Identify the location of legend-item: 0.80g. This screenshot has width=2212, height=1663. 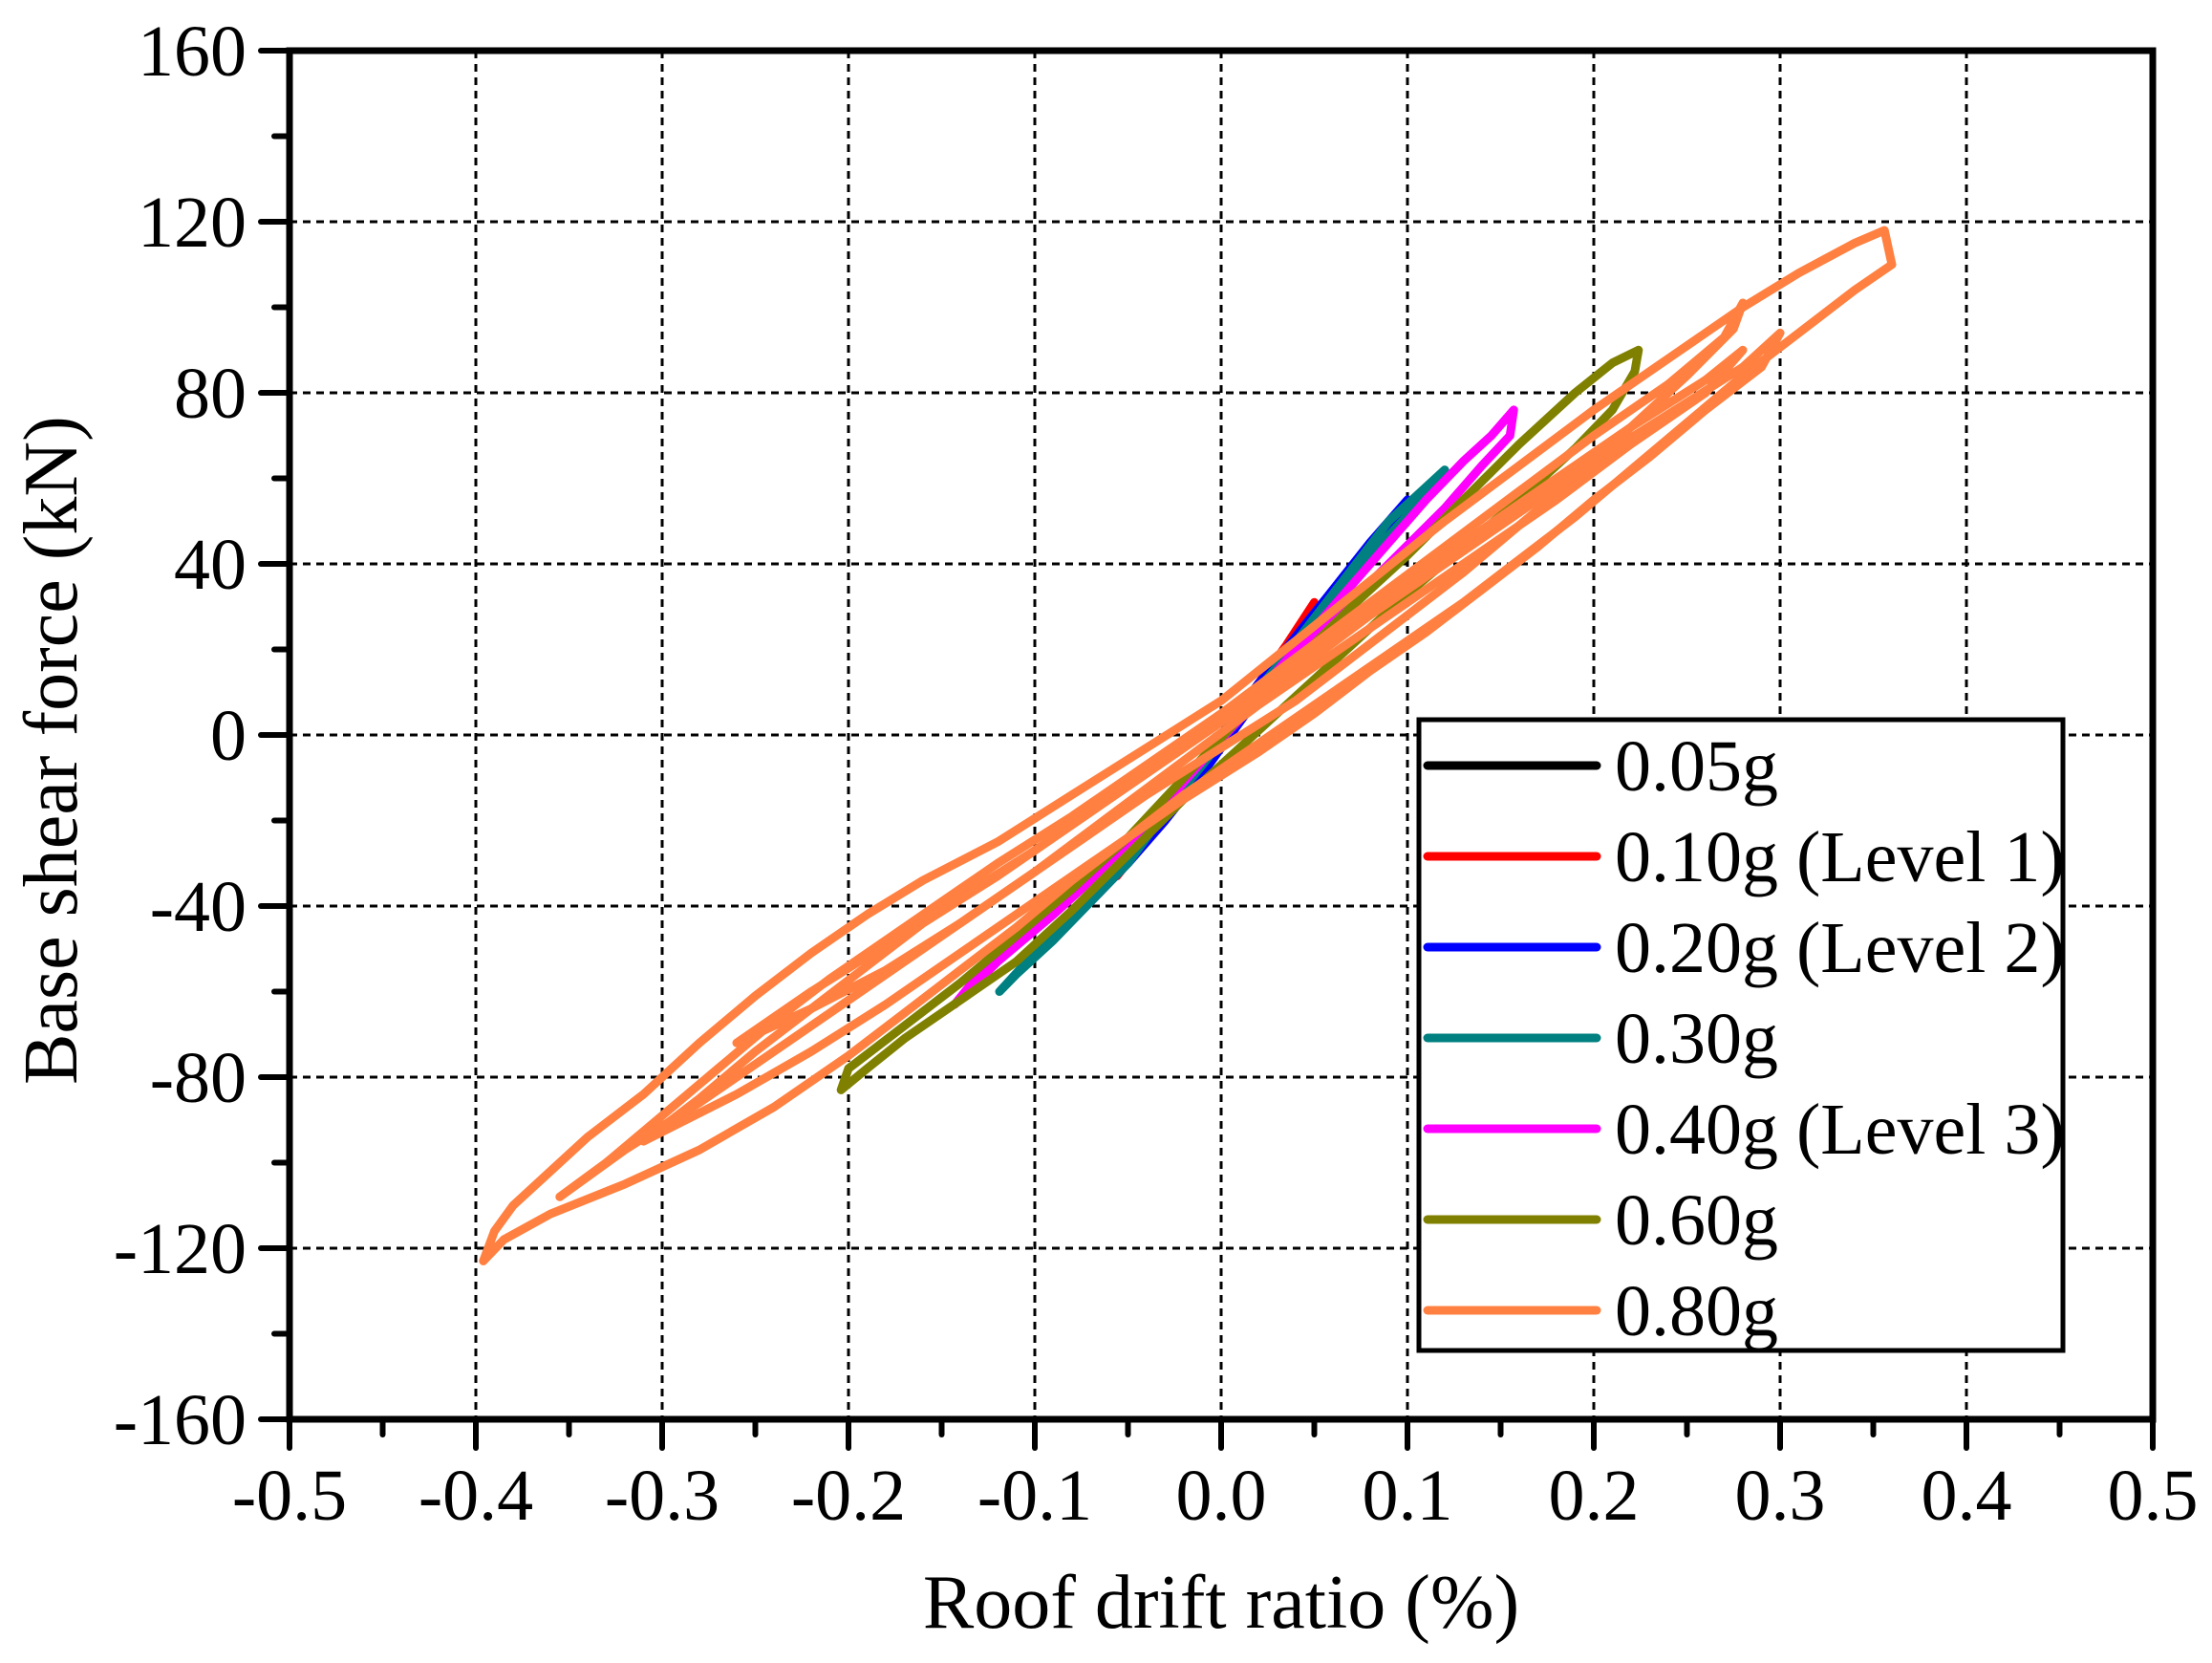
(1600, 1311).